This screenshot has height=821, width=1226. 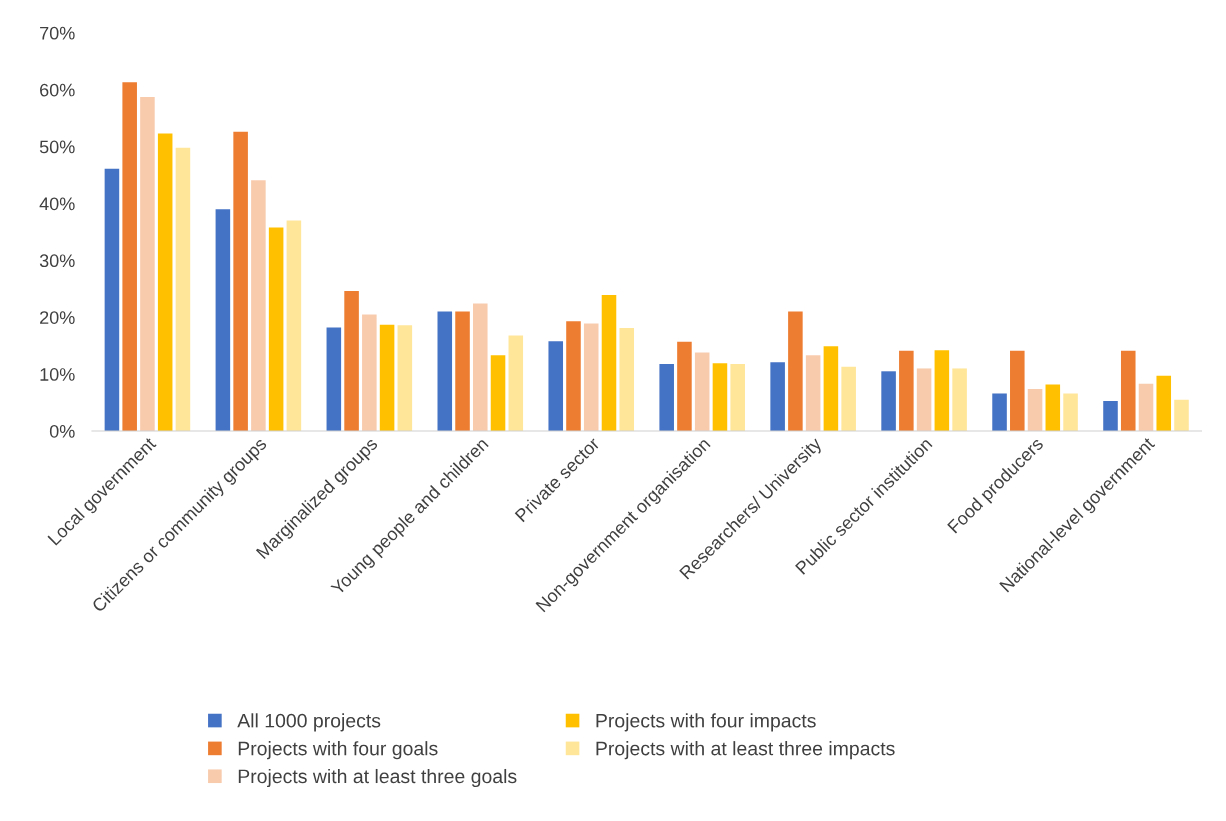 What do you see at coordinates (57, 374) in the screenshot?
I see `y-tick-label: 10%` at bounding box center [57, 374].